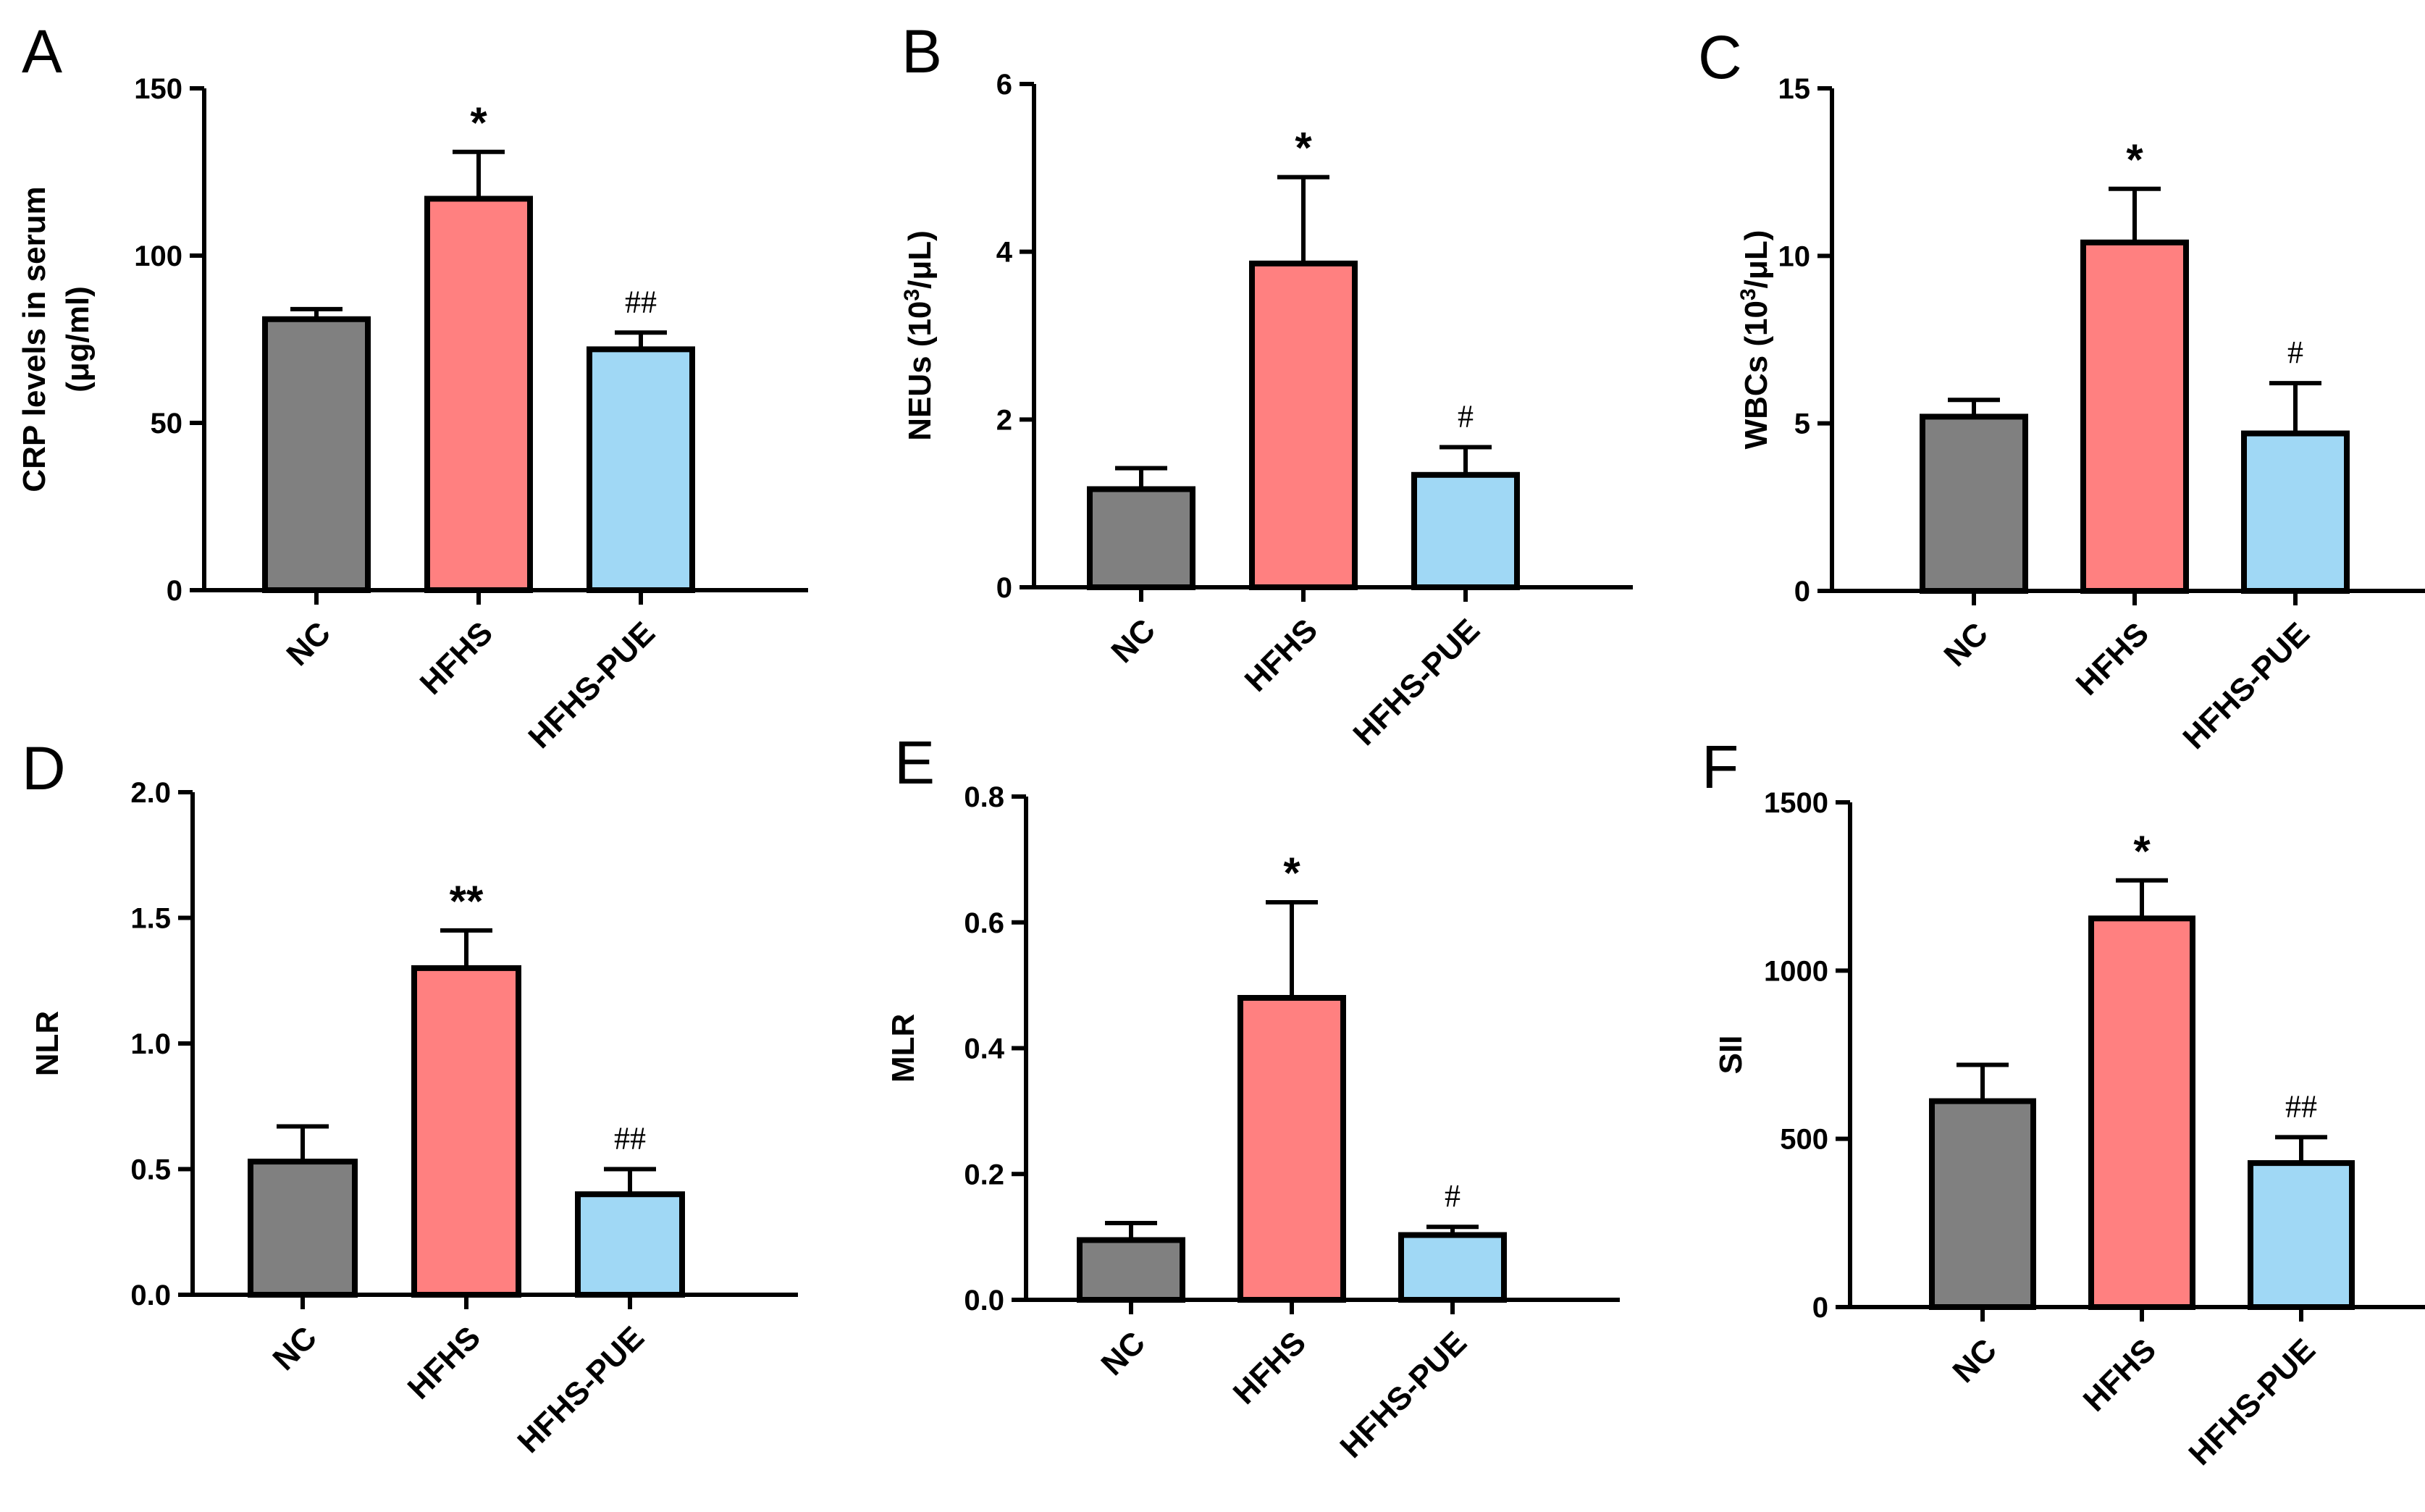 This screenshot has width=2425, height=1512. What do you see at coordinates (1794, 256) in the screenshot?
I see `y-tick-label: 10` at bounding box center [1794, 256].